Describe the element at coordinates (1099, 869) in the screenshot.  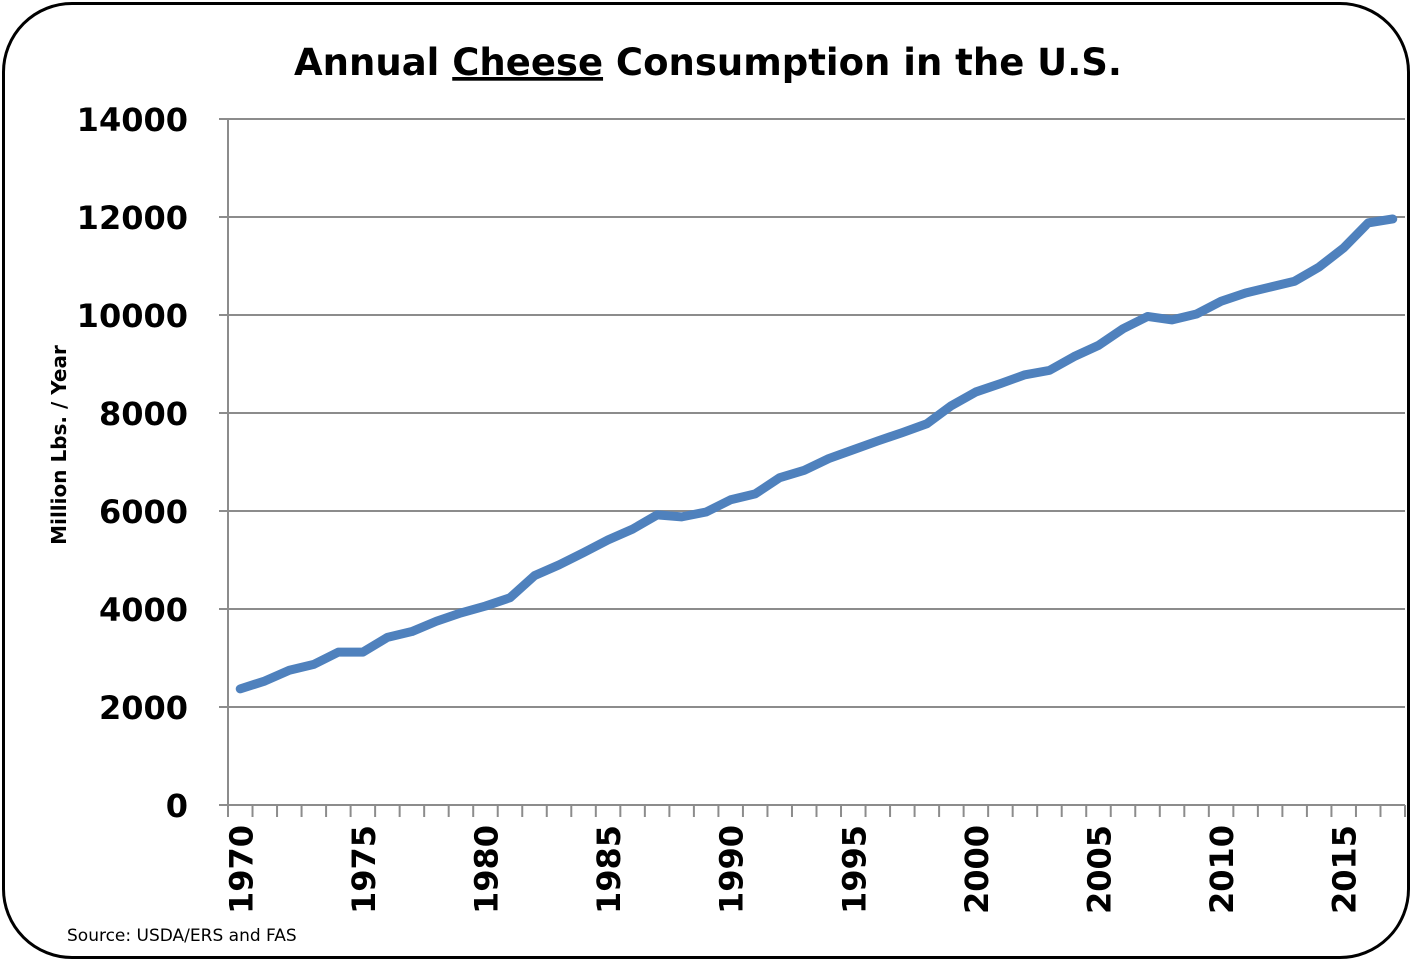
I see `x-tick-label: 2005` at that location.